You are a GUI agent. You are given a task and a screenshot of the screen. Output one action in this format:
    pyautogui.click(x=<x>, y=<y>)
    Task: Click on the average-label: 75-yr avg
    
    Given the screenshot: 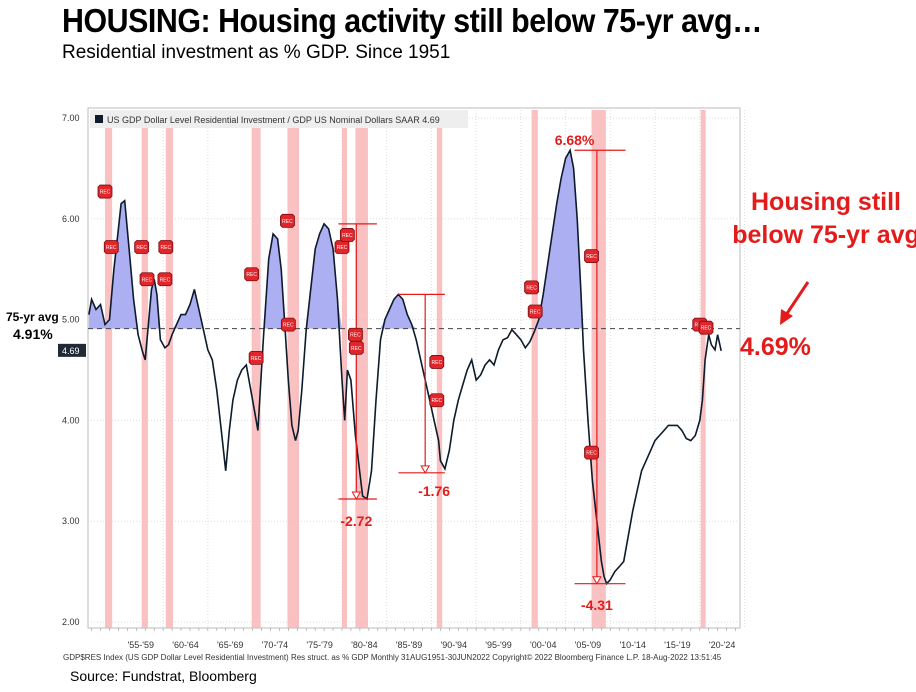 What is the action you would take?
    pyautogui.click(x=32, y=317)
    